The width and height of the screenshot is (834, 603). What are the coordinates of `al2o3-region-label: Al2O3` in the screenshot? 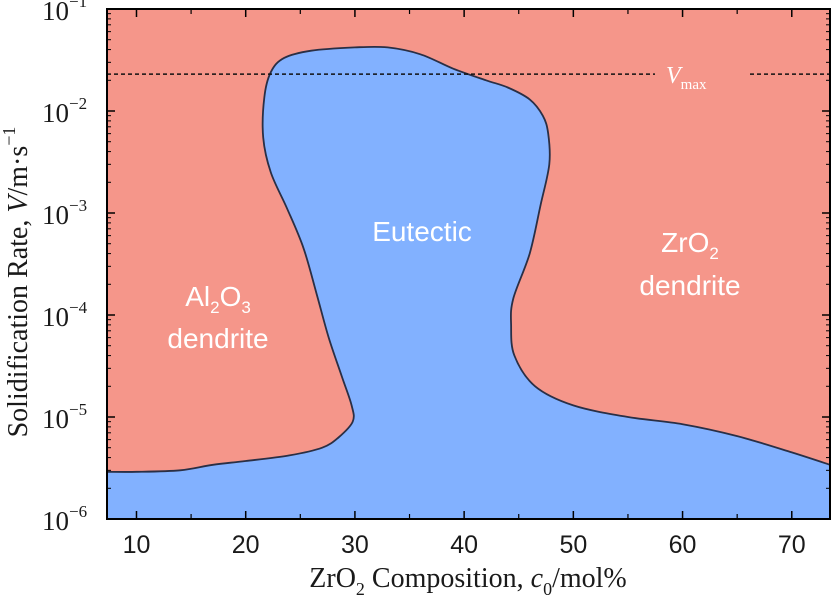 It's located at (218, 299).